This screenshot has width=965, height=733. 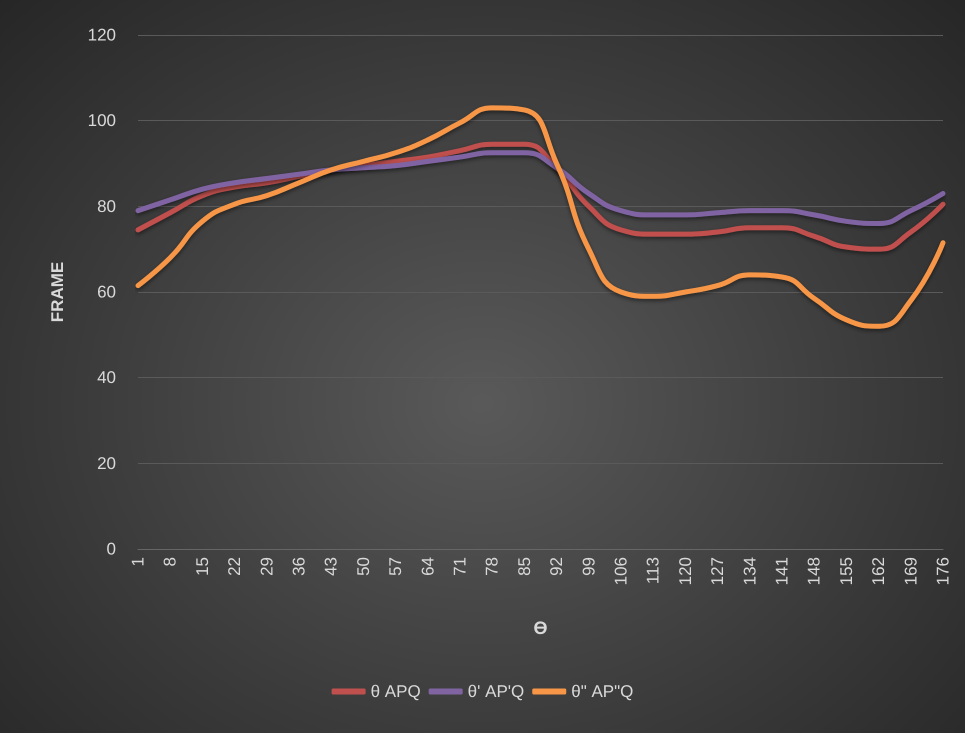 What do you see at coordinates (943, 571) in the screenshot?
I see `x-tick-label: 176` at bounding box center [943, 571].